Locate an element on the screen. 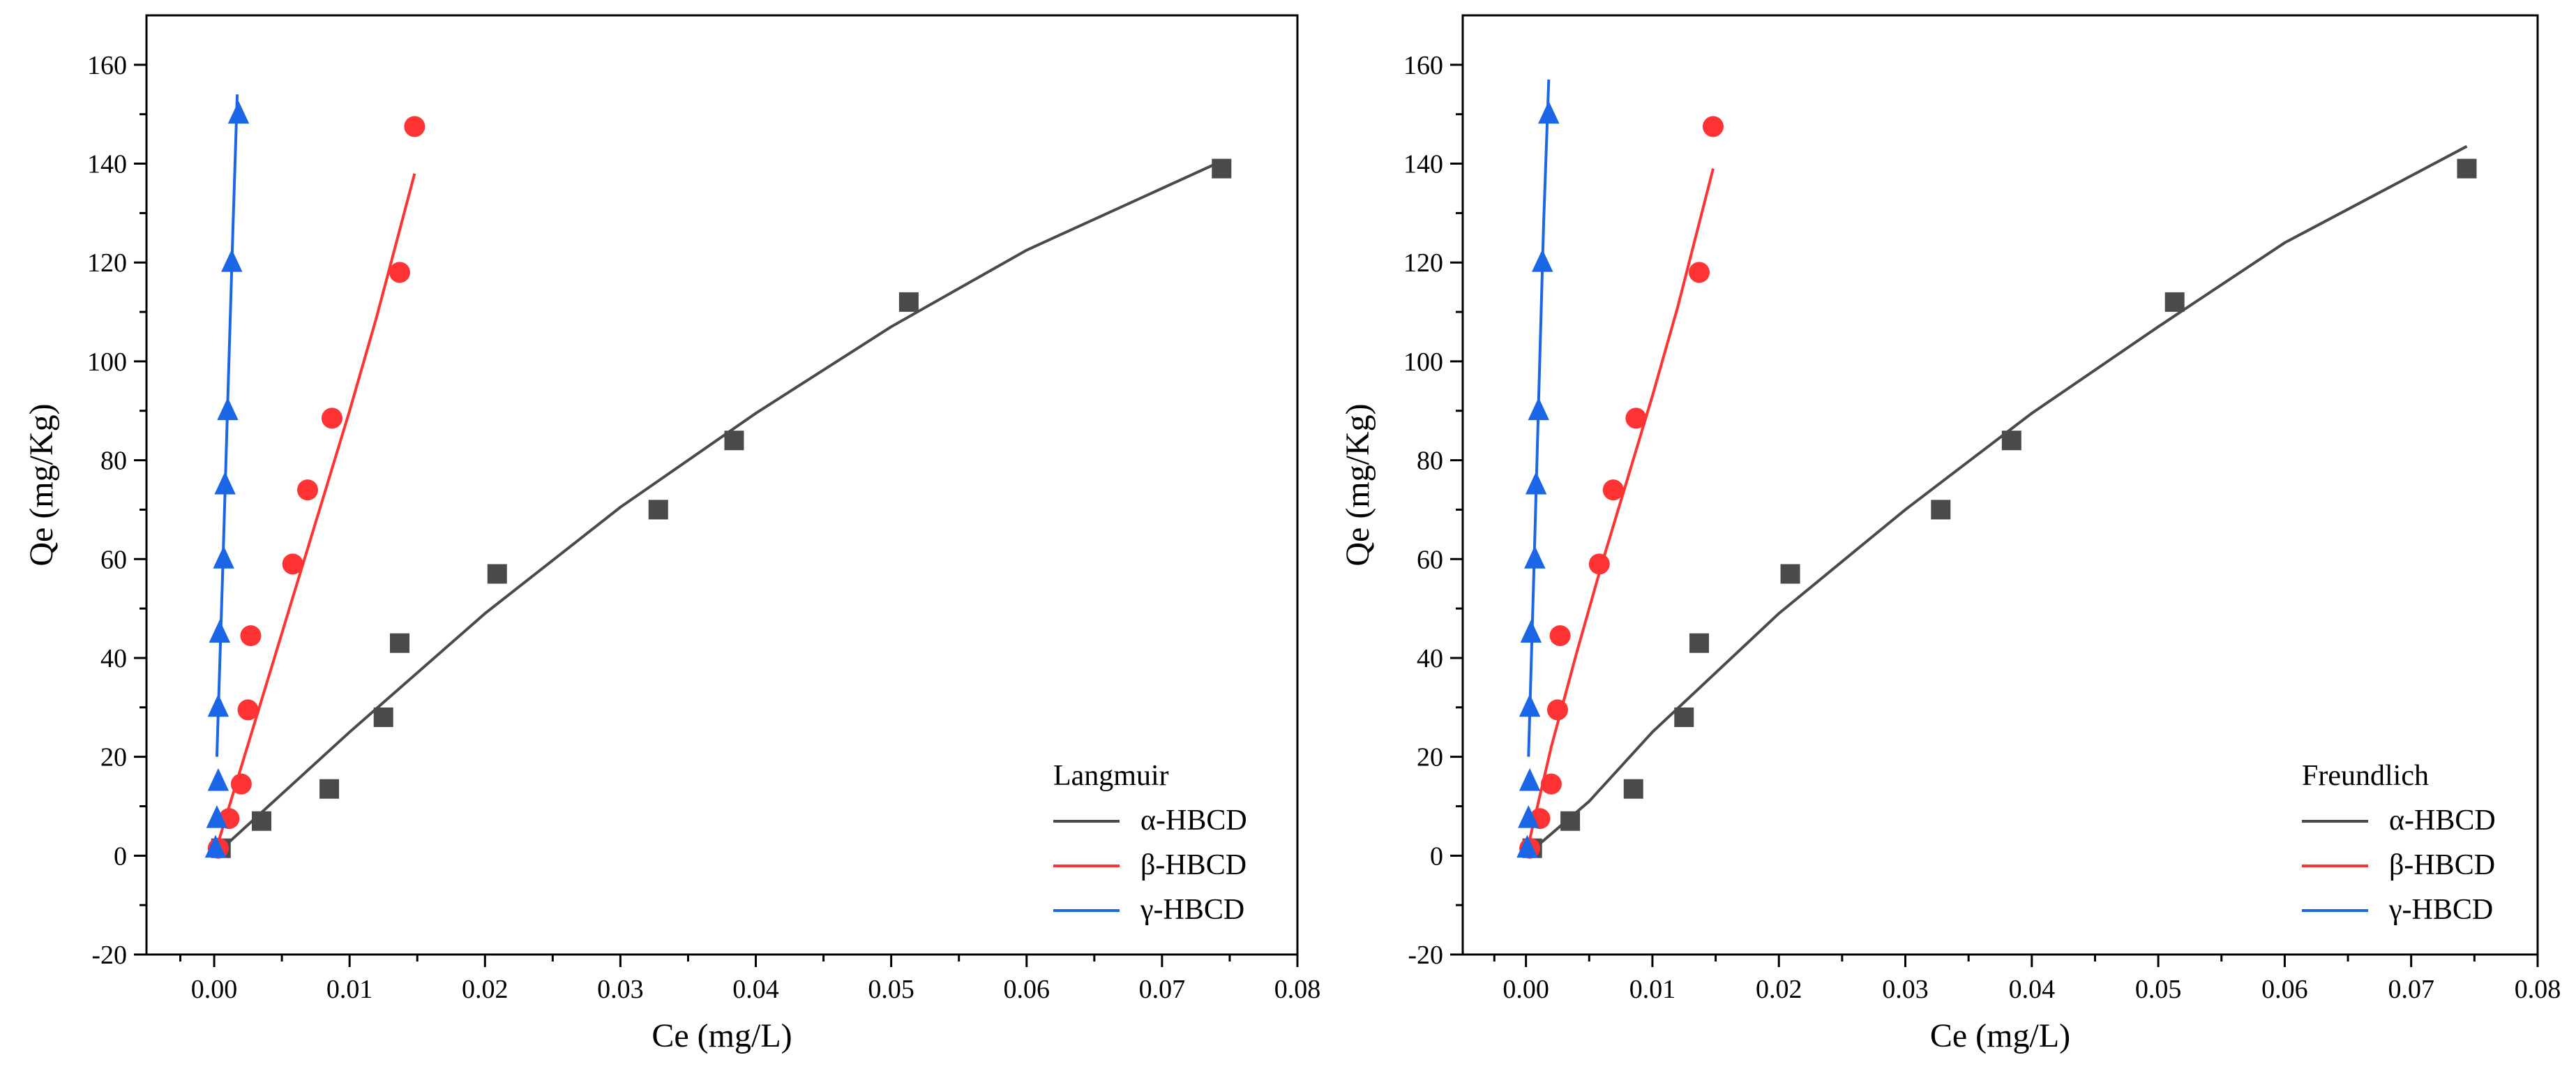  panel-right-y-axis-label: Qe (mg/Kg) is located at coordinates (1357, 484).